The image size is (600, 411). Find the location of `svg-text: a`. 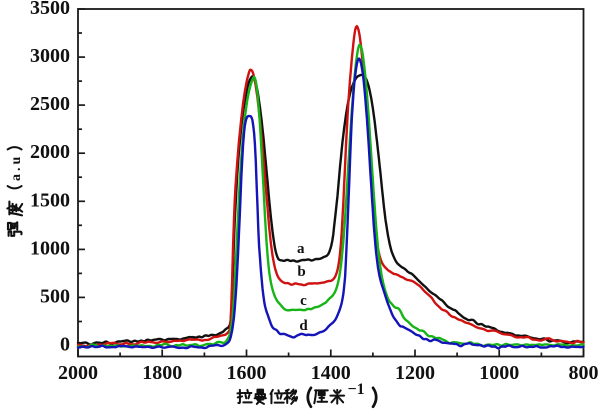

svg-text: a is located at coordinates (301, 249).